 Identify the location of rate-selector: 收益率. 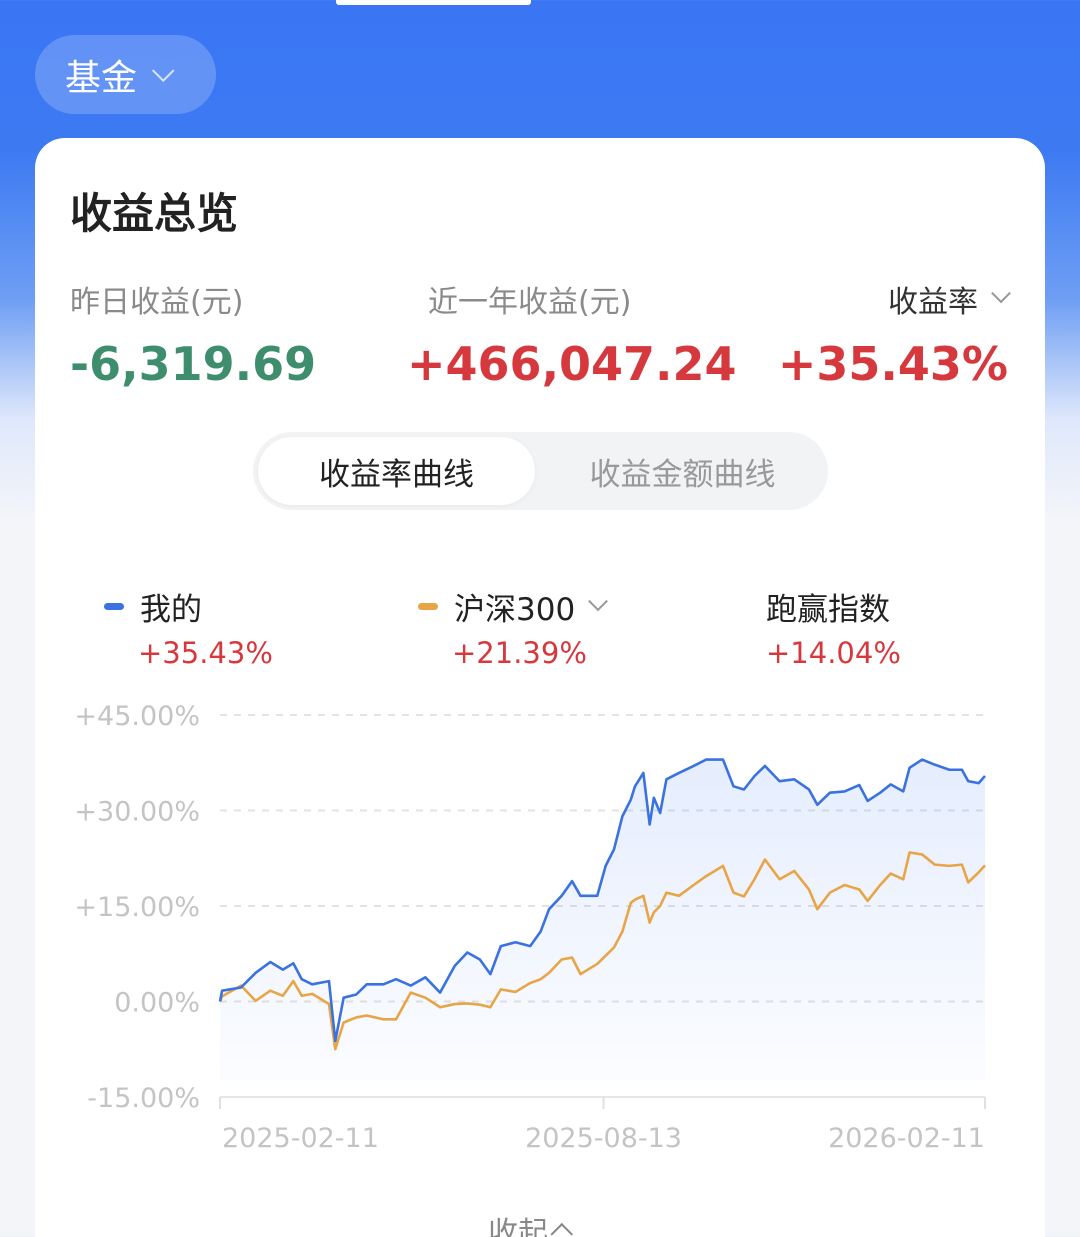
(949, 299).